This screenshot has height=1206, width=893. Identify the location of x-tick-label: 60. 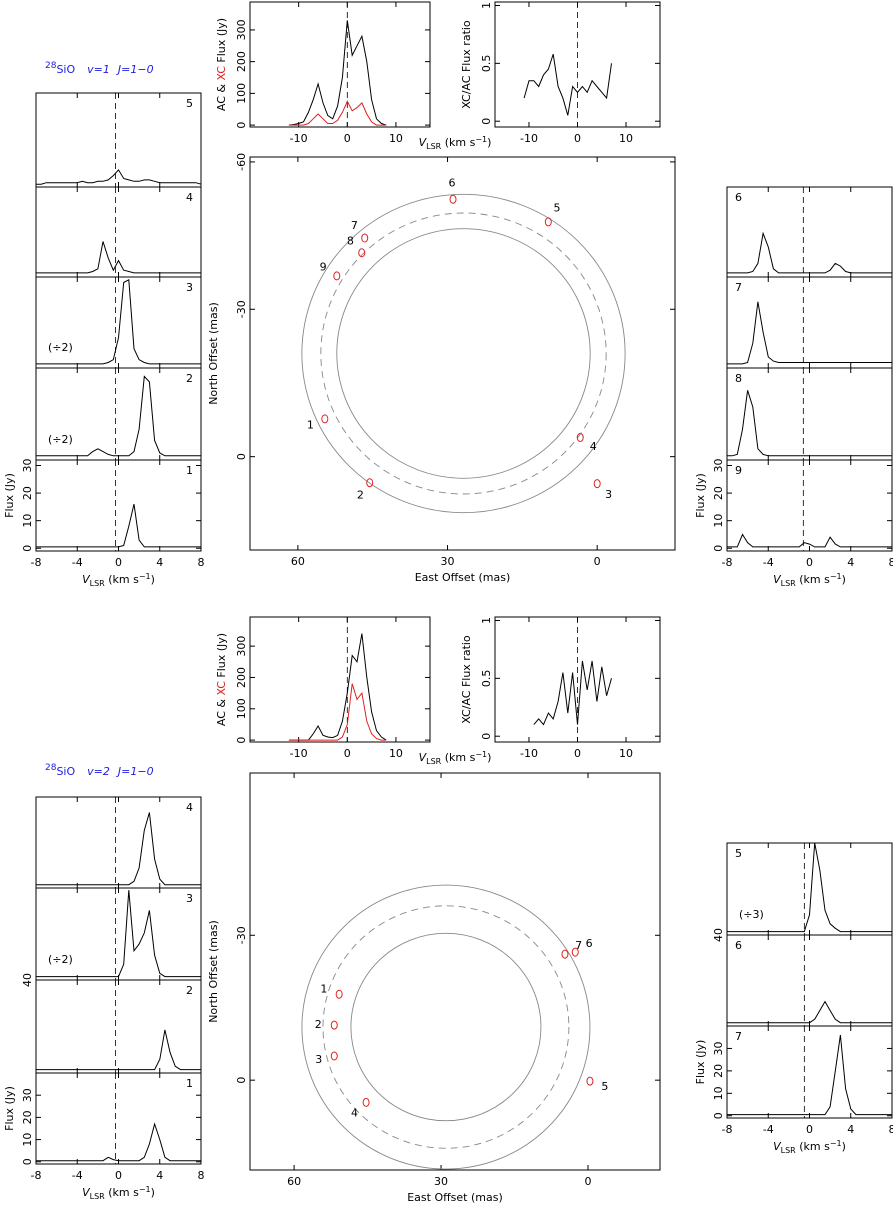
(298, 561).